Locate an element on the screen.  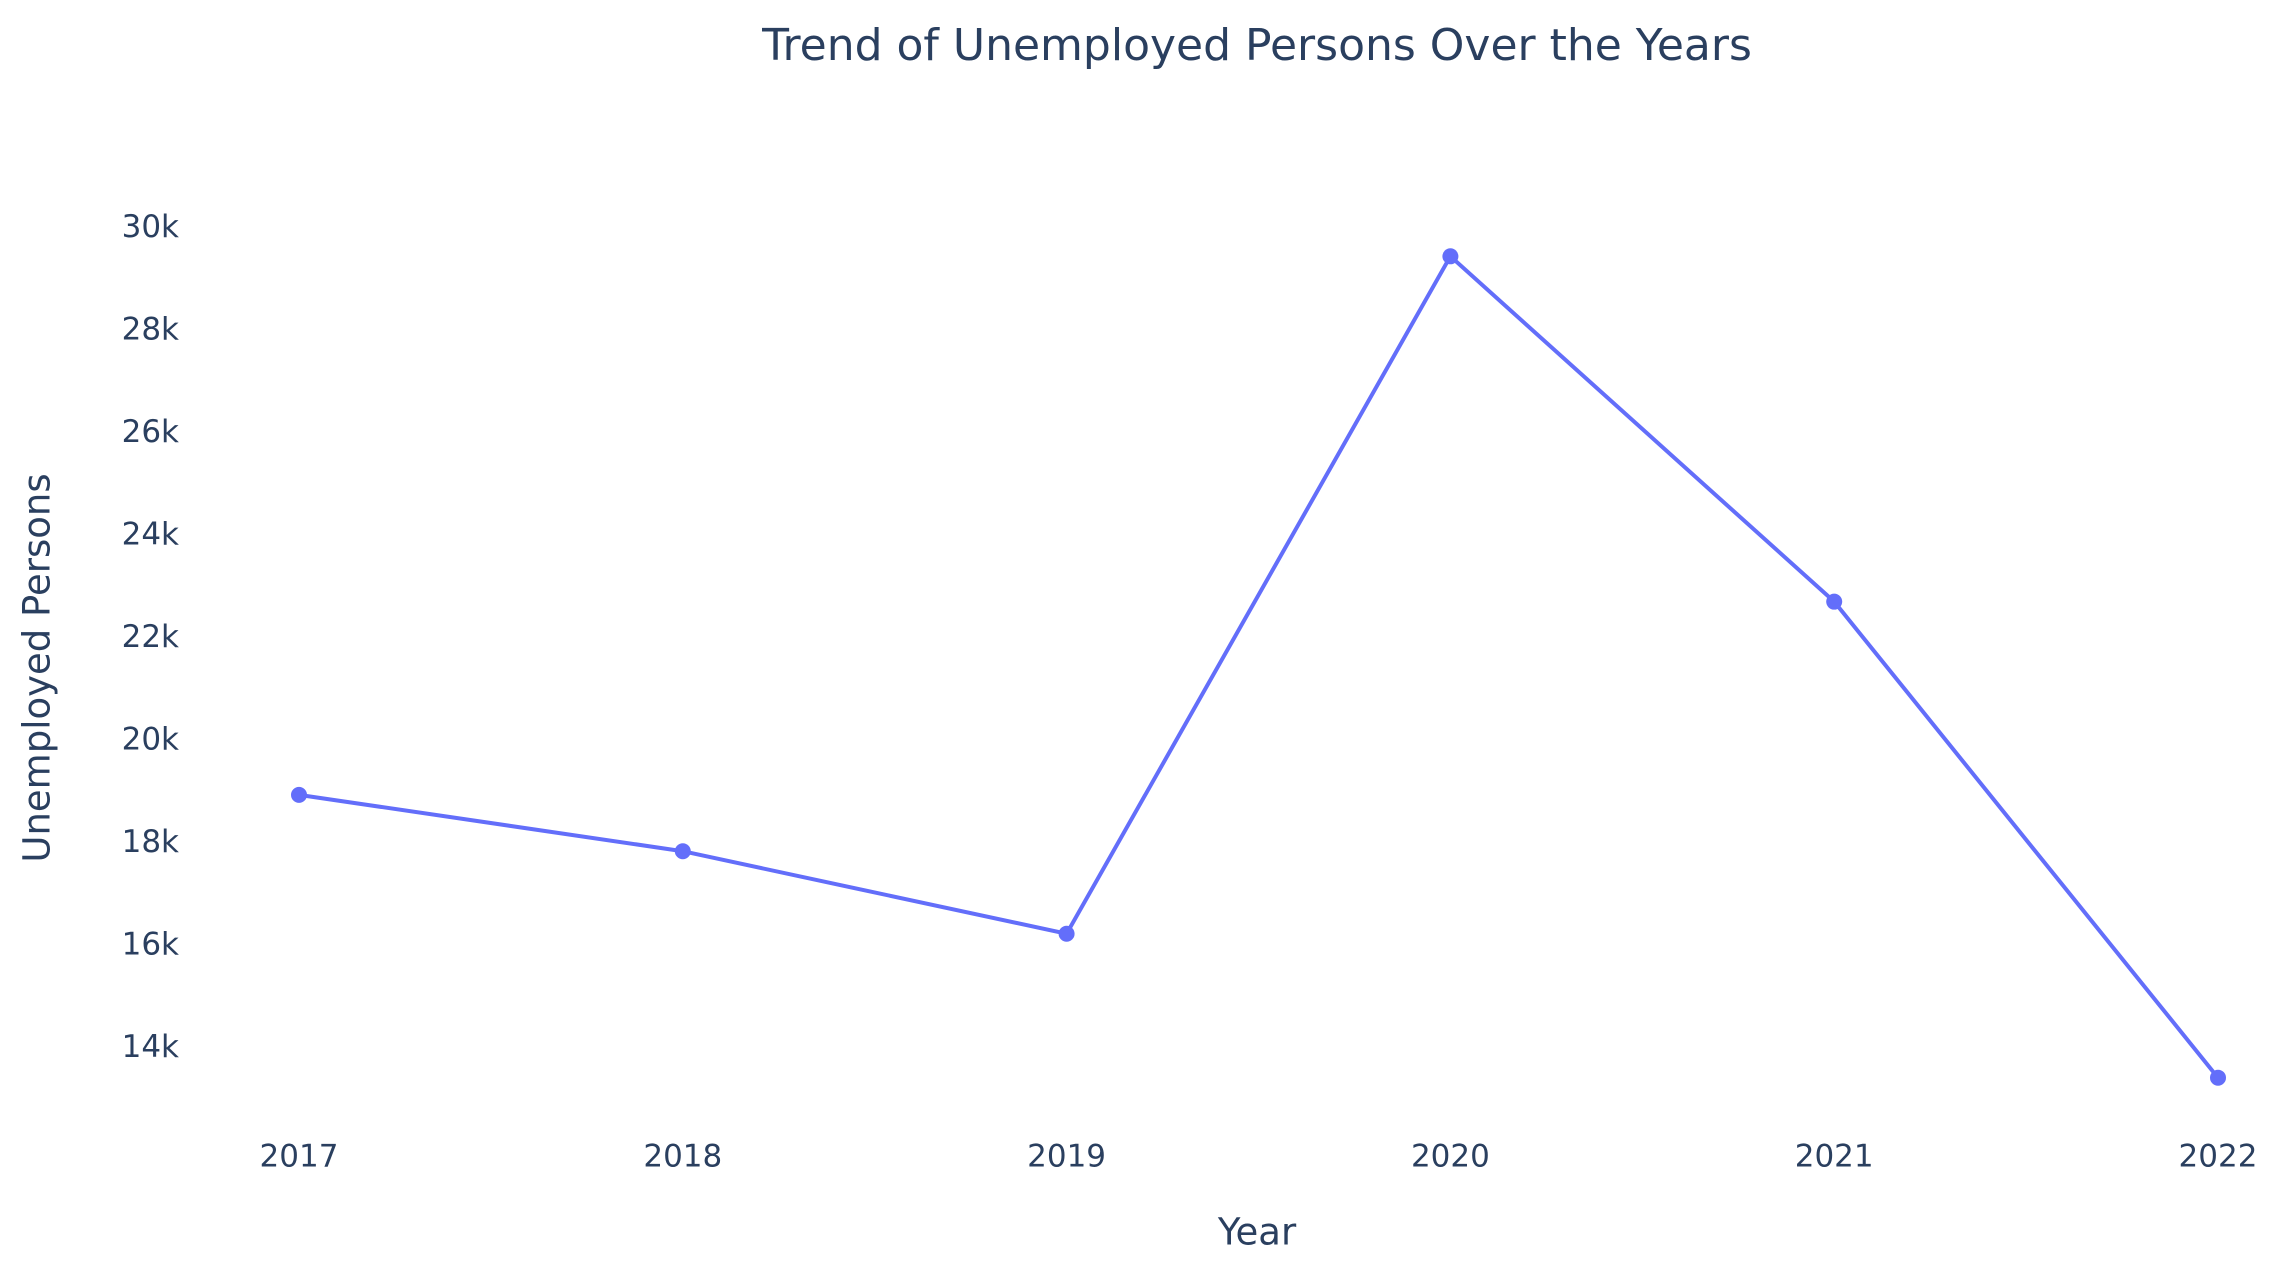
y-tick-label: 28k is located at coordinates (150, 330).